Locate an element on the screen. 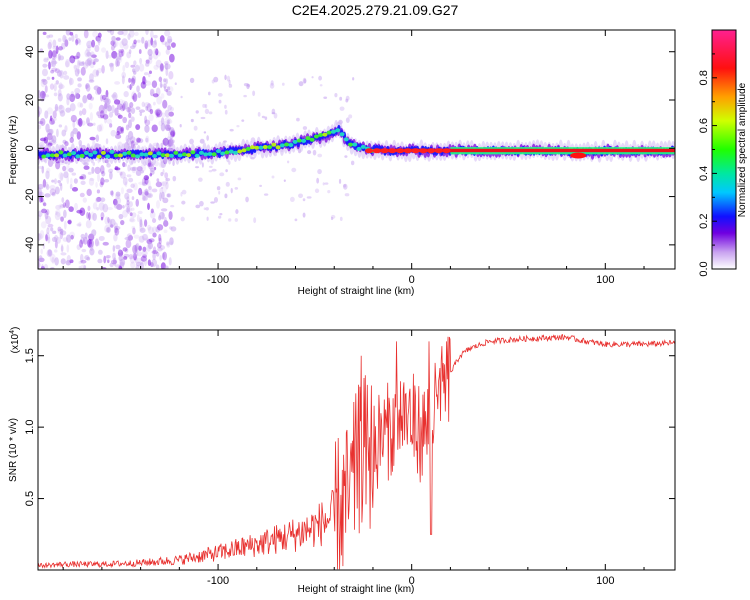  carrier-blob is located at coordinates (431, 151).